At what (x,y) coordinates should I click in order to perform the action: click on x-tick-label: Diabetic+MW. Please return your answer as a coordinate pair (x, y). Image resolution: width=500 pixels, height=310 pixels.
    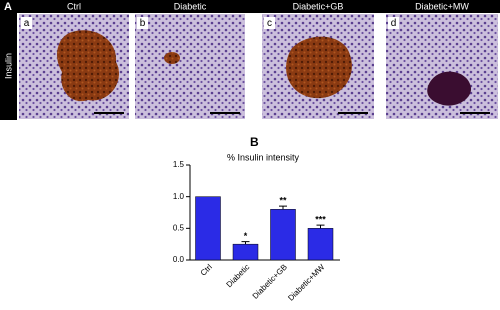
    Looking at the image, I should click on (306, 282).